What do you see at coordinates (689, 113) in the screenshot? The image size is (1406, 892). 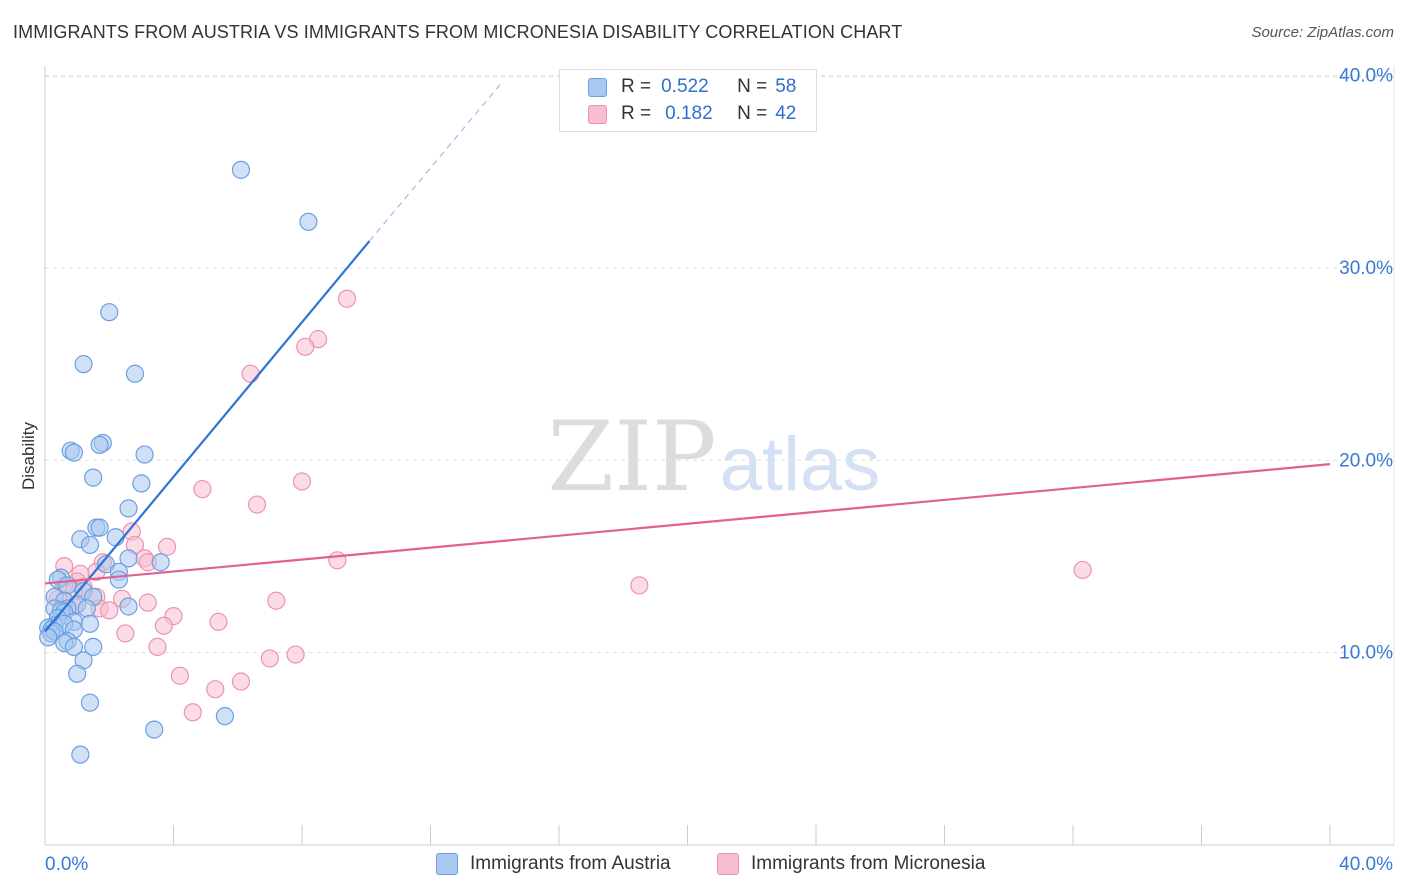 I see `legend-micronesia-r: 0.182` at bounding box center [689, 113].